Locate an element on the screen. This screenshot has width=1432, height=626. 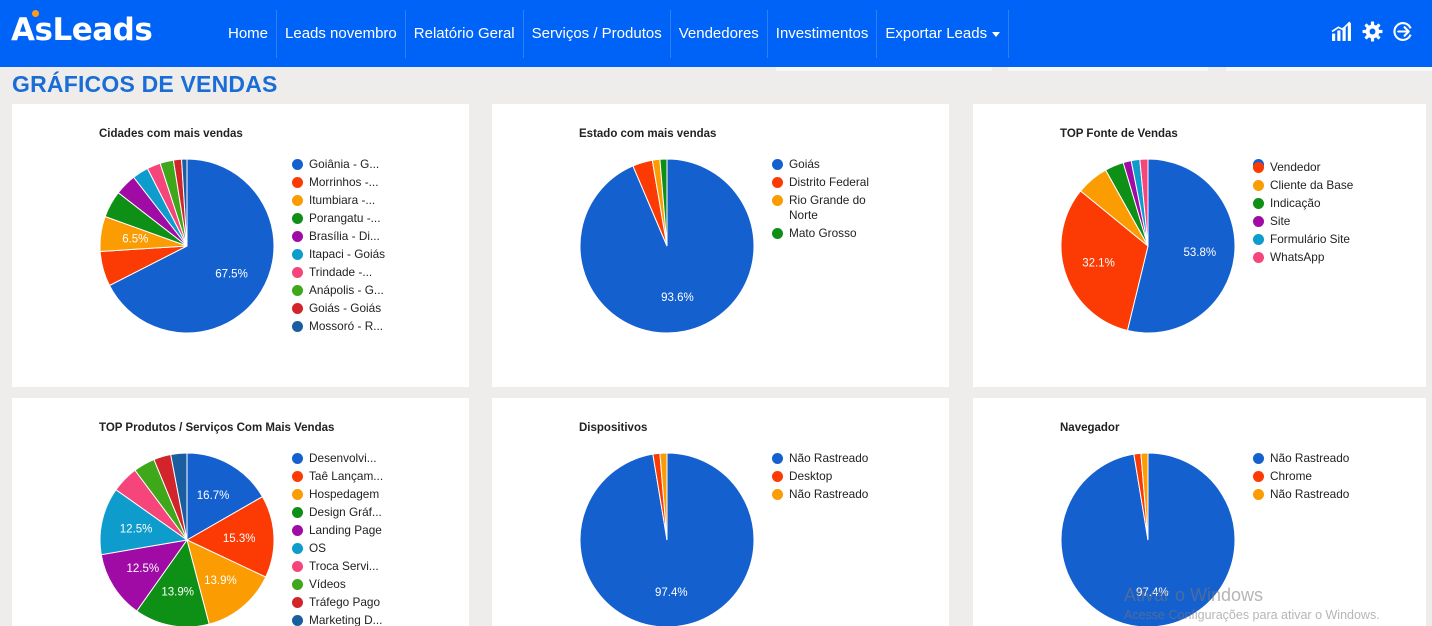
legend-item: Goiás - Goiás is located at coordinates (338, 308).